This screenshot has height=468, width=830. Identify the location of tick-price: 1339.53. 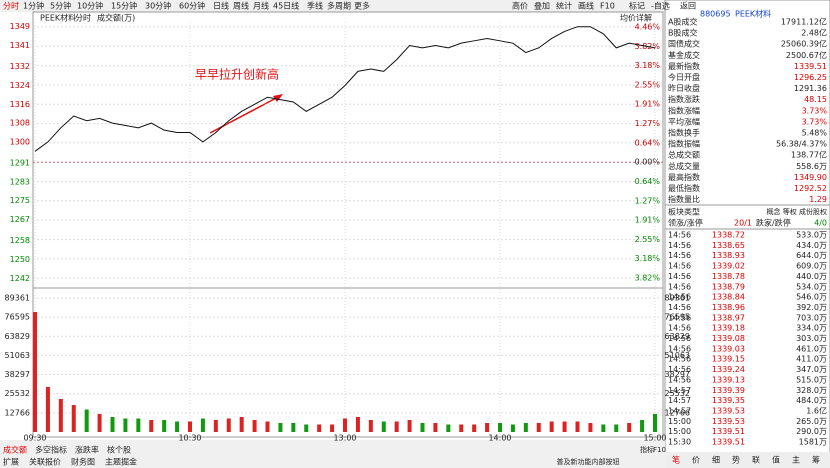
(728, 421).